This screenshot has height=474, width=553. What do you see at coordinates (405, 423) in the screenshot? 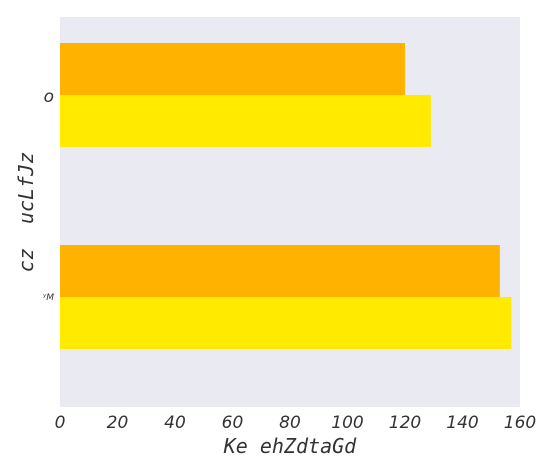
I see `x-tick-label: 120` at bounding box center [405, 423].